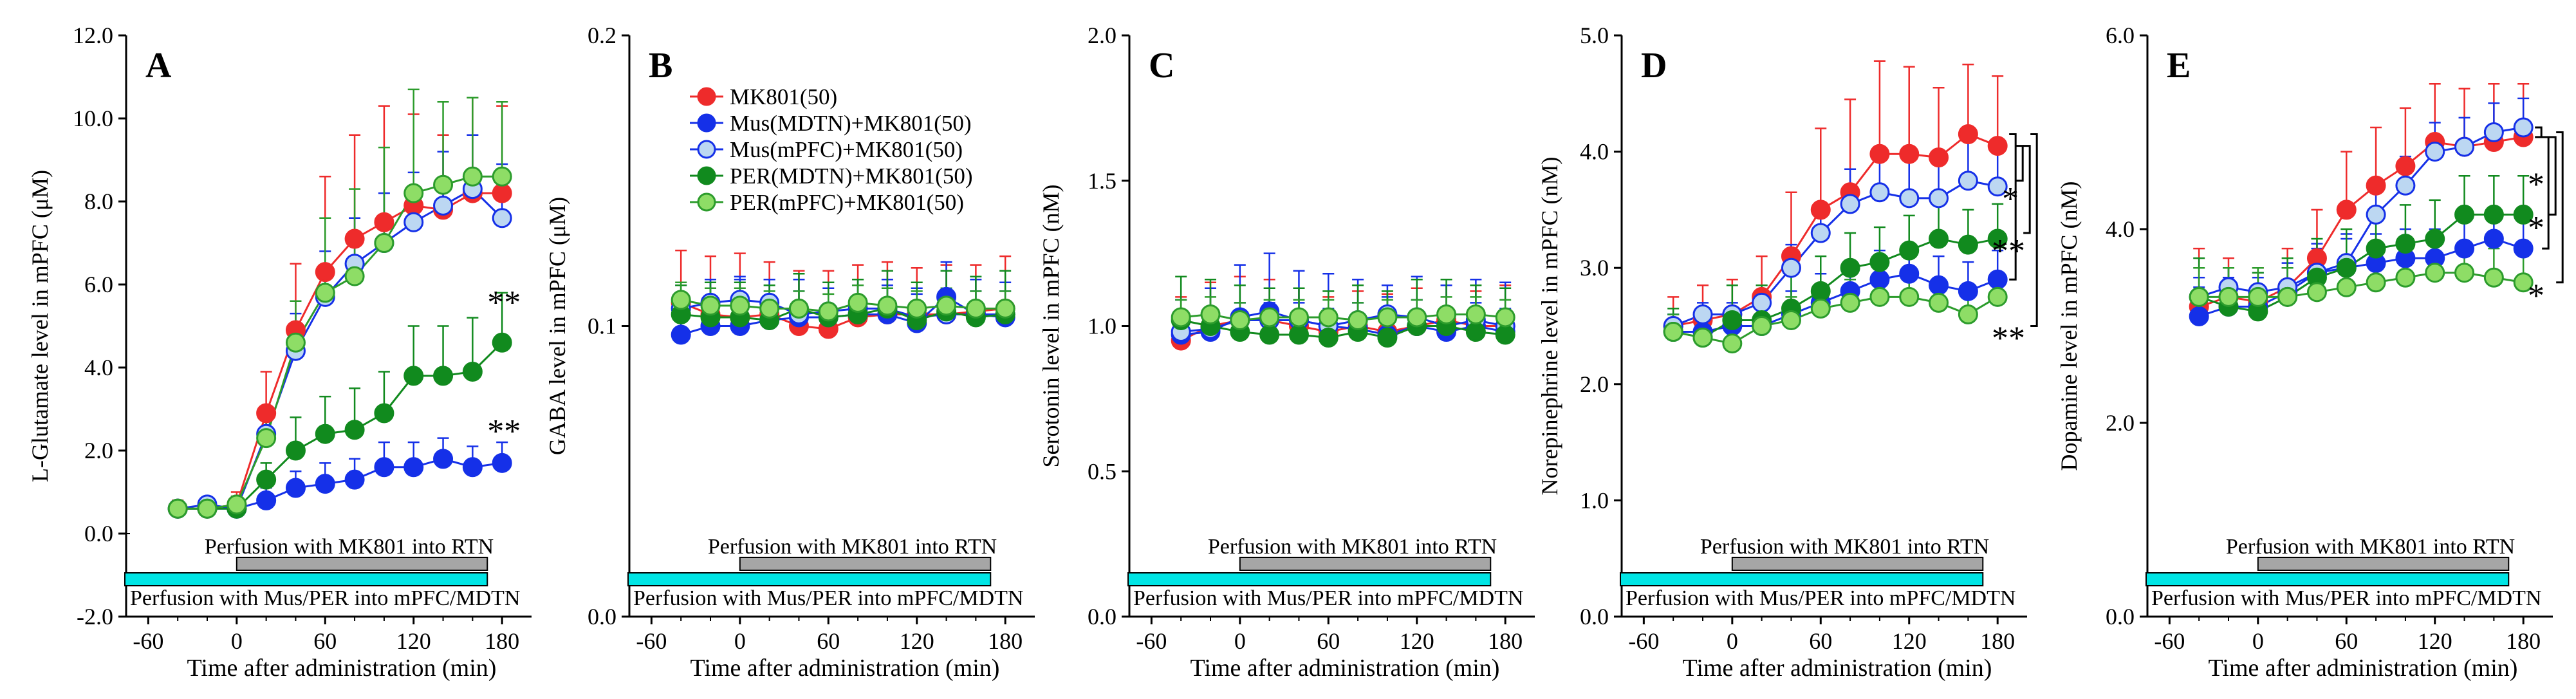 This screenshot has height=699, width=2576. What do you see at coordinates (706, 149) in the screenshot?
I see `legend-marker-mus_mpfc` at bounding box center [706, 149].